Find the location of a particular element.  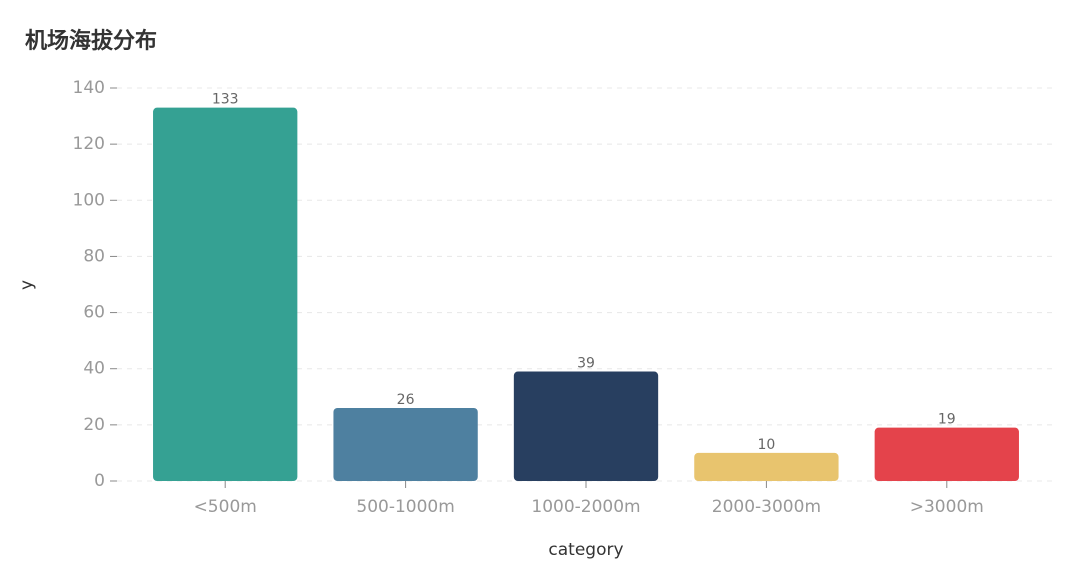

value-label: 10 is located at coordinates (766, 445).